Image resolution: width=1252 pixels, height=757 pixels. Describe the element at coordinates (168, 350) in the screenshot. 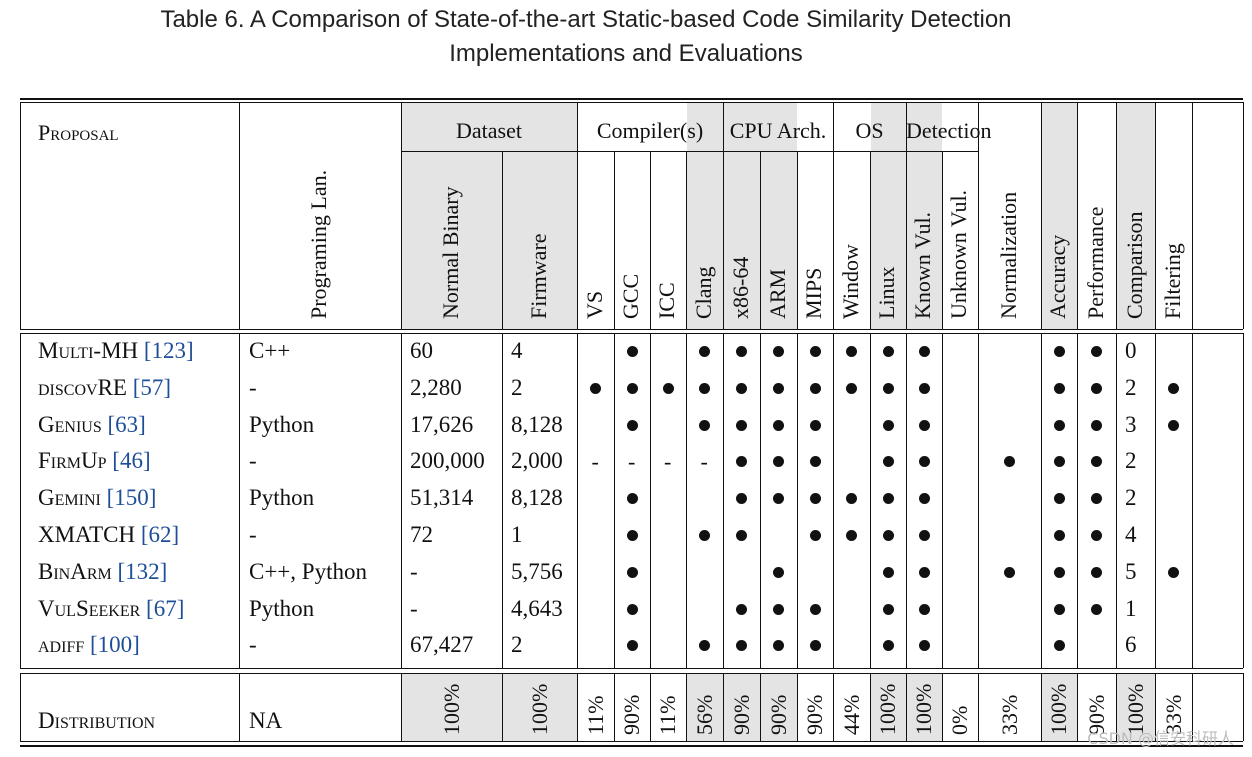

I see `citation-link: [123]` at that location.